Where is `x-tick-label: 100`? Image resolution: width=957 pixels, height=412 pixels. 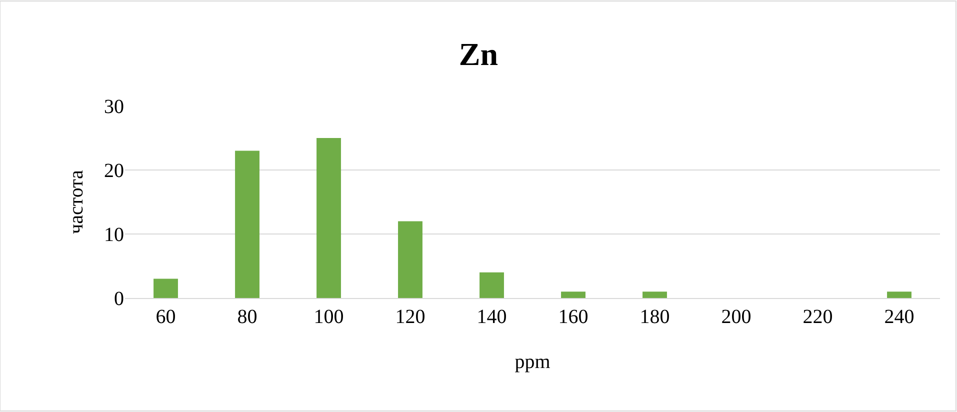
x-tick-label: 100 is located at coordinates (329, 317).